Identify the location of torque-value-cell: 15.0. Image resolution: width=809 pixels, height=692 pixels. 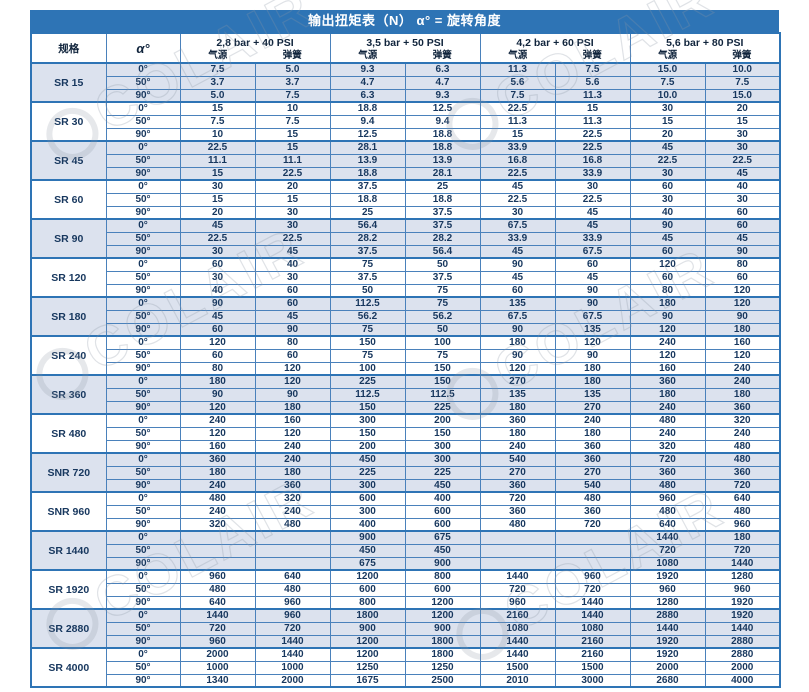
(742, 95).